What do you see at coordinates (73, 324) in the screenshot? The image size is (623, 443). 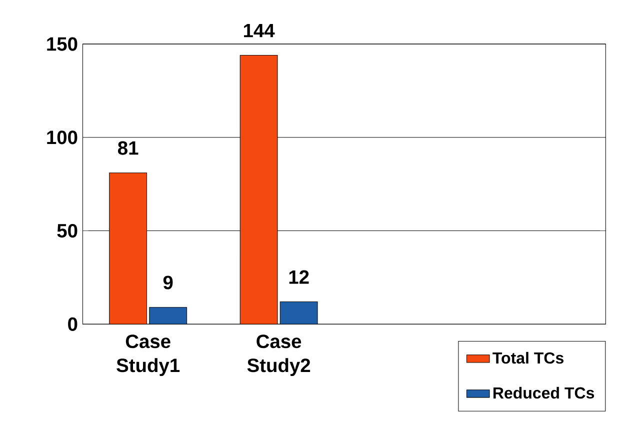 I see `y-tick-label: 0` at bounding box center [73, 324].